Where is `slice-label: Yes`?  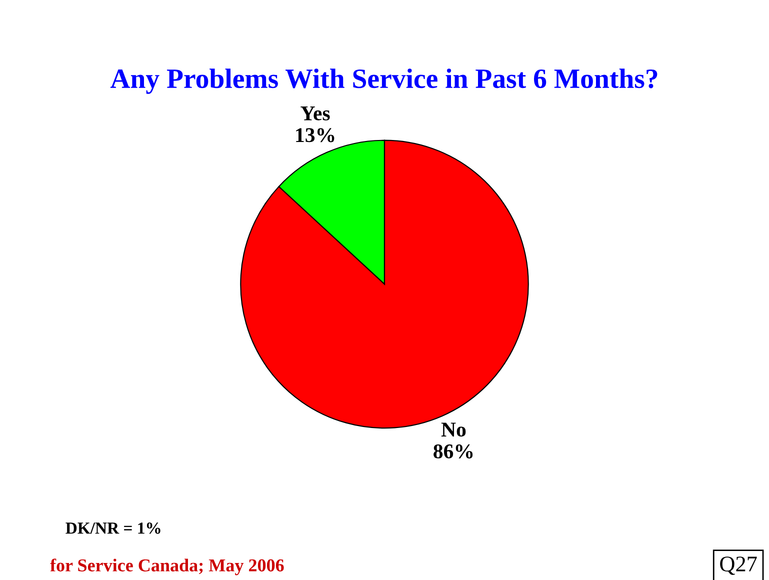 slice-label: Yes is located at coordinates (315, 113).